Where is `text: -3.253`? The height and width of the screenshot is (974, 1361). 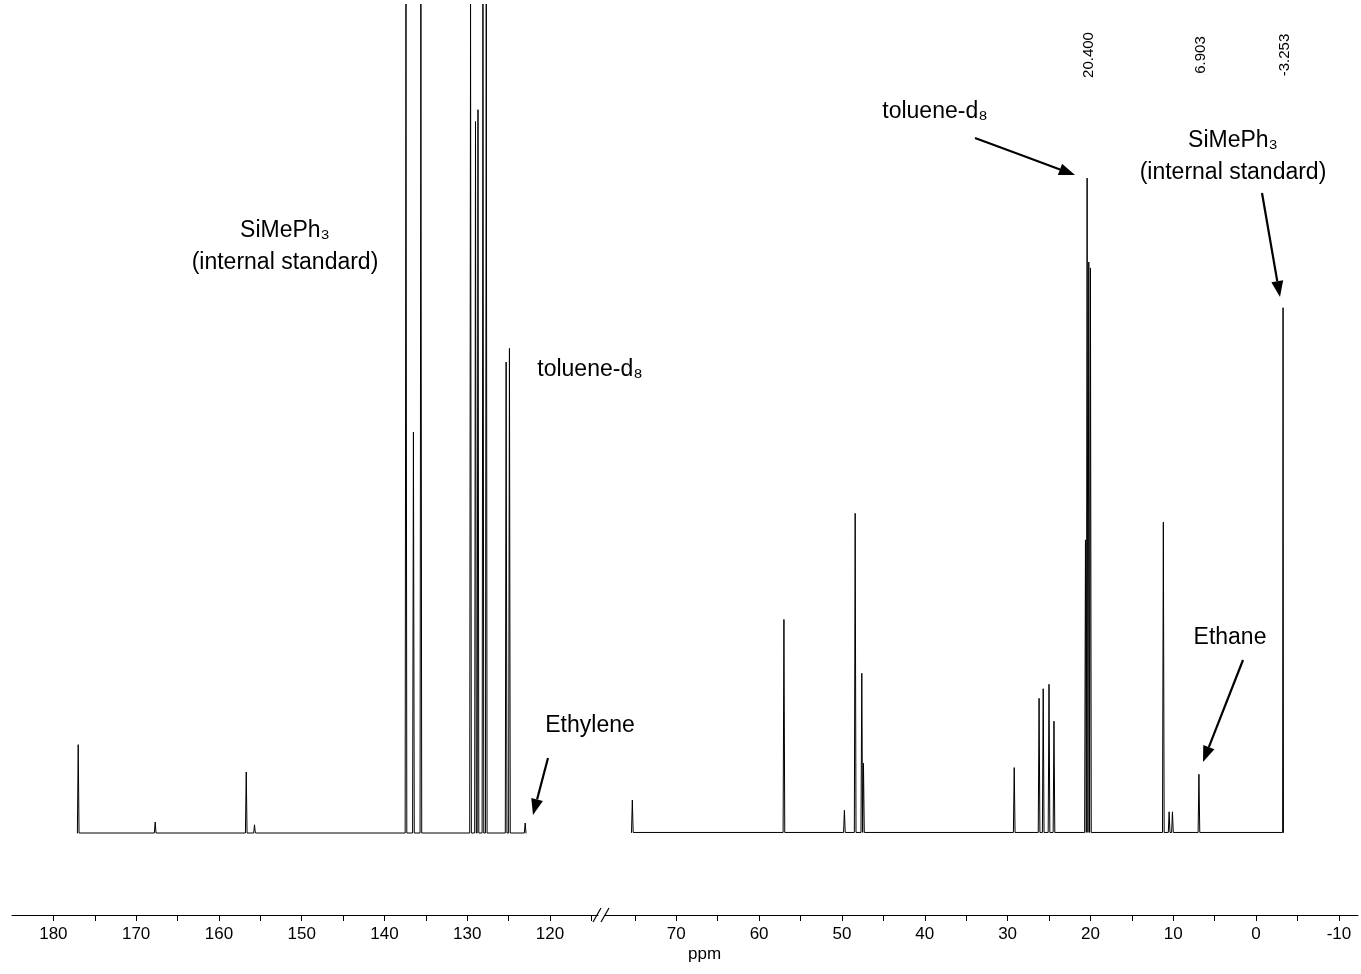 text: -3.253 is located at coordinates (1283, 55).